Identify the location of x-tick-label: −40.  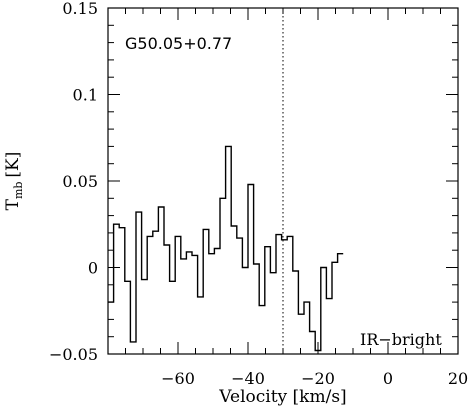
(248, 378).